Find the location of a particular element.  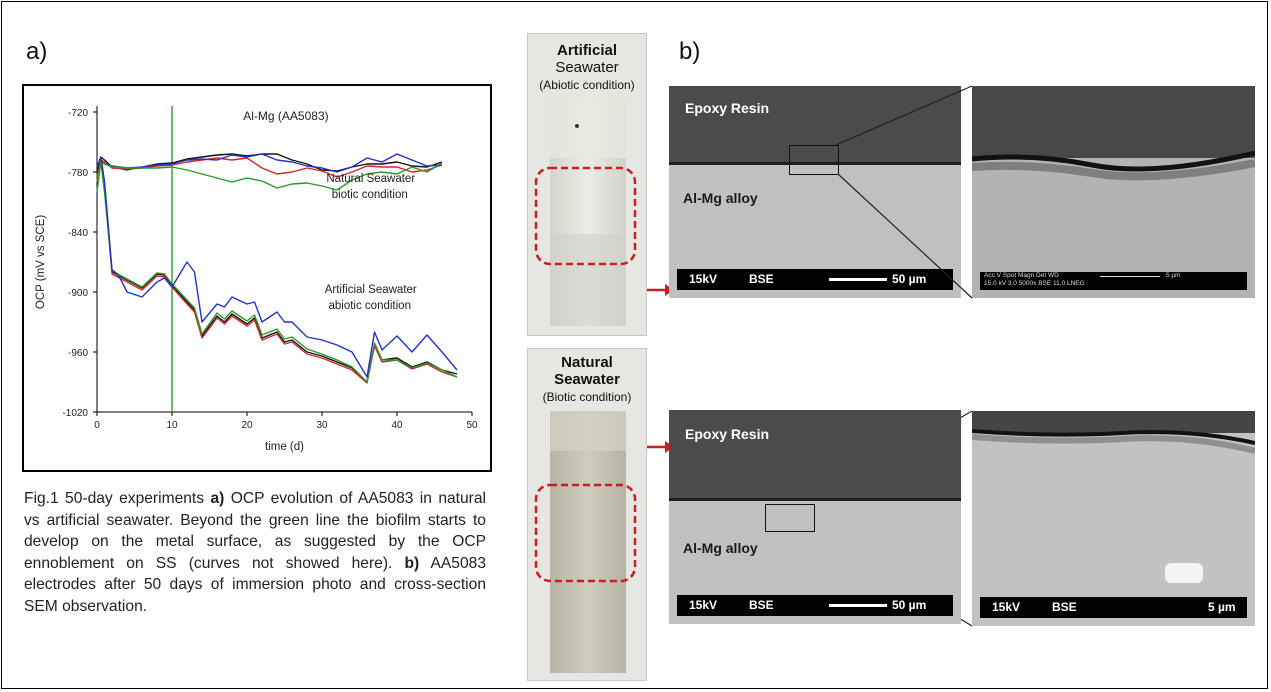

sem-bottom-zoom-scale: 5 µm is located at coordinates (1222, 607).